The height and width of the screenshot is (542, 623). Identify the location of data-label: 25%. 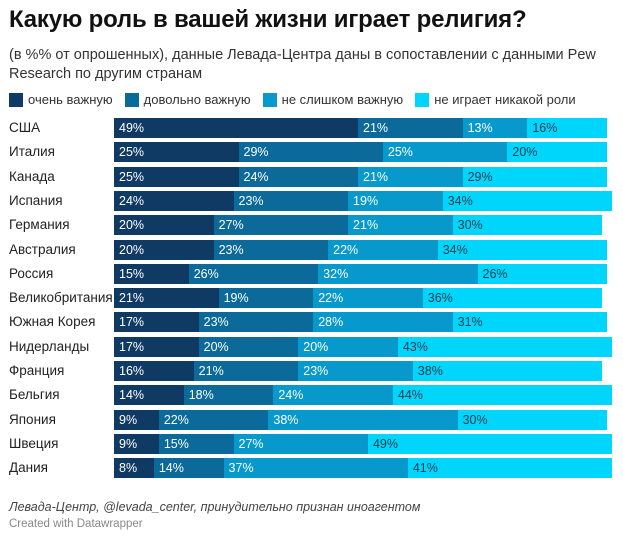
(132, 152).